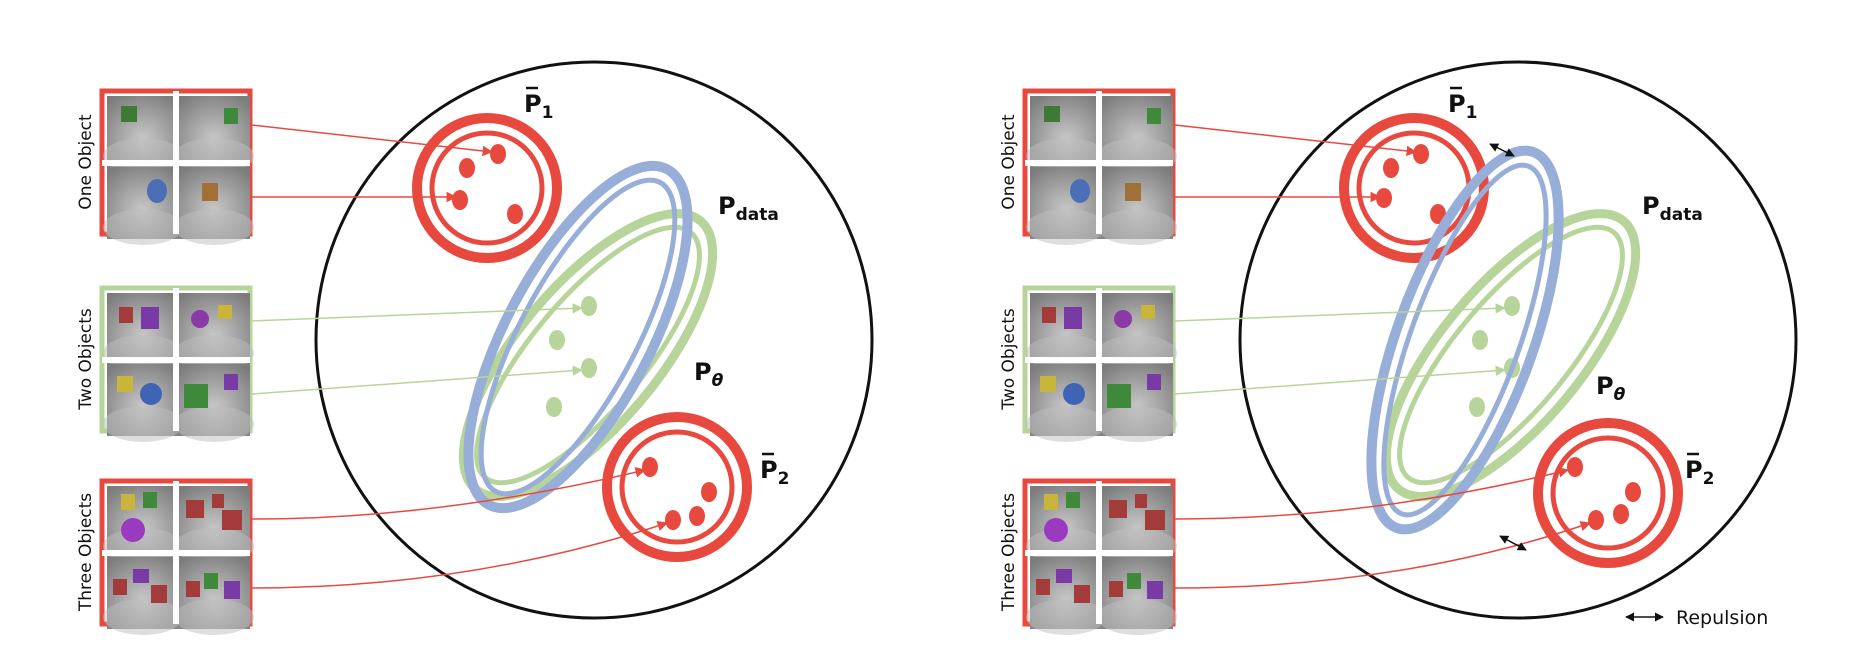  I want to click on pdata-distribution, so click(1511, 355).